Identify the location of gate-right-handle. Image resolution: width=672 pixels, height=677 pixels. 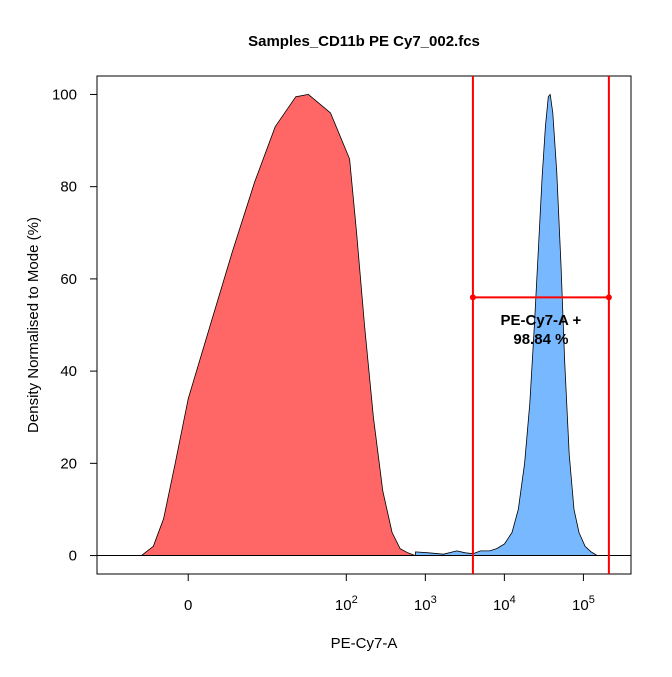
(608, 297).